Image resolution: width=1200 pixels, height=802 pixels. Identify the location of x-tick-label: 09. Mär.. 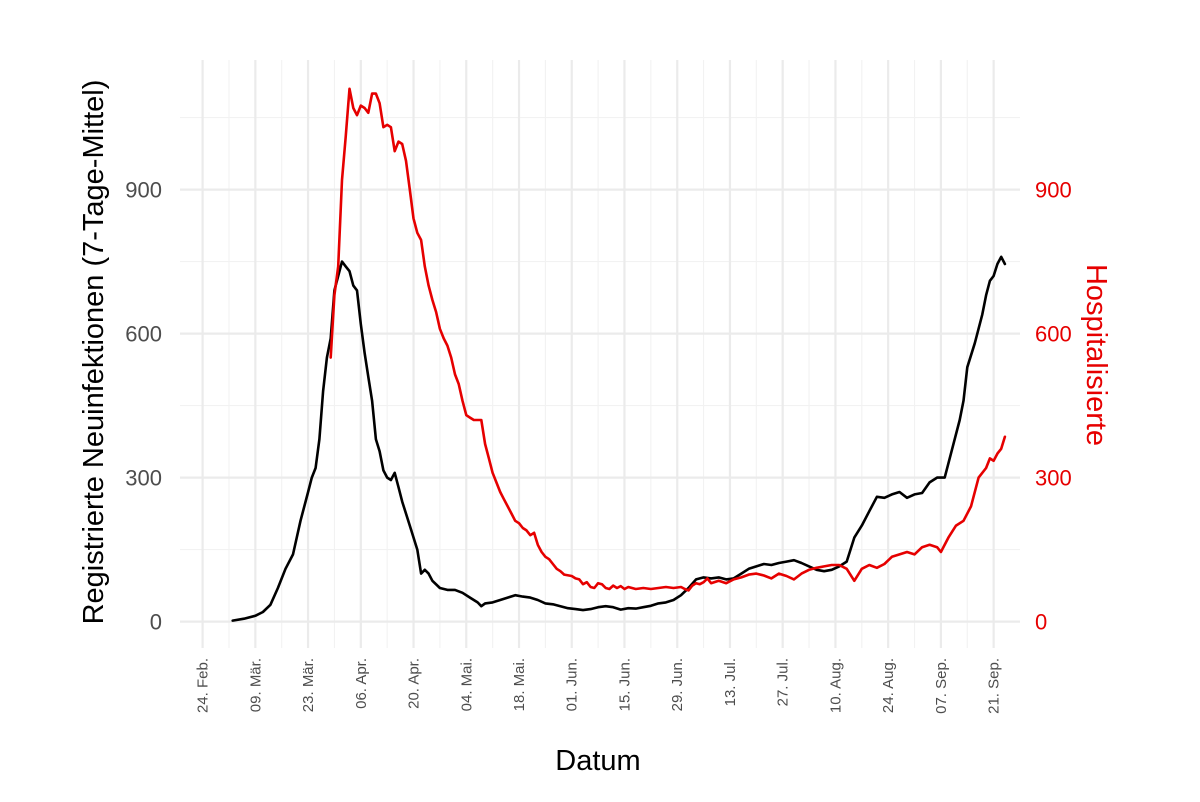
(255, 685).